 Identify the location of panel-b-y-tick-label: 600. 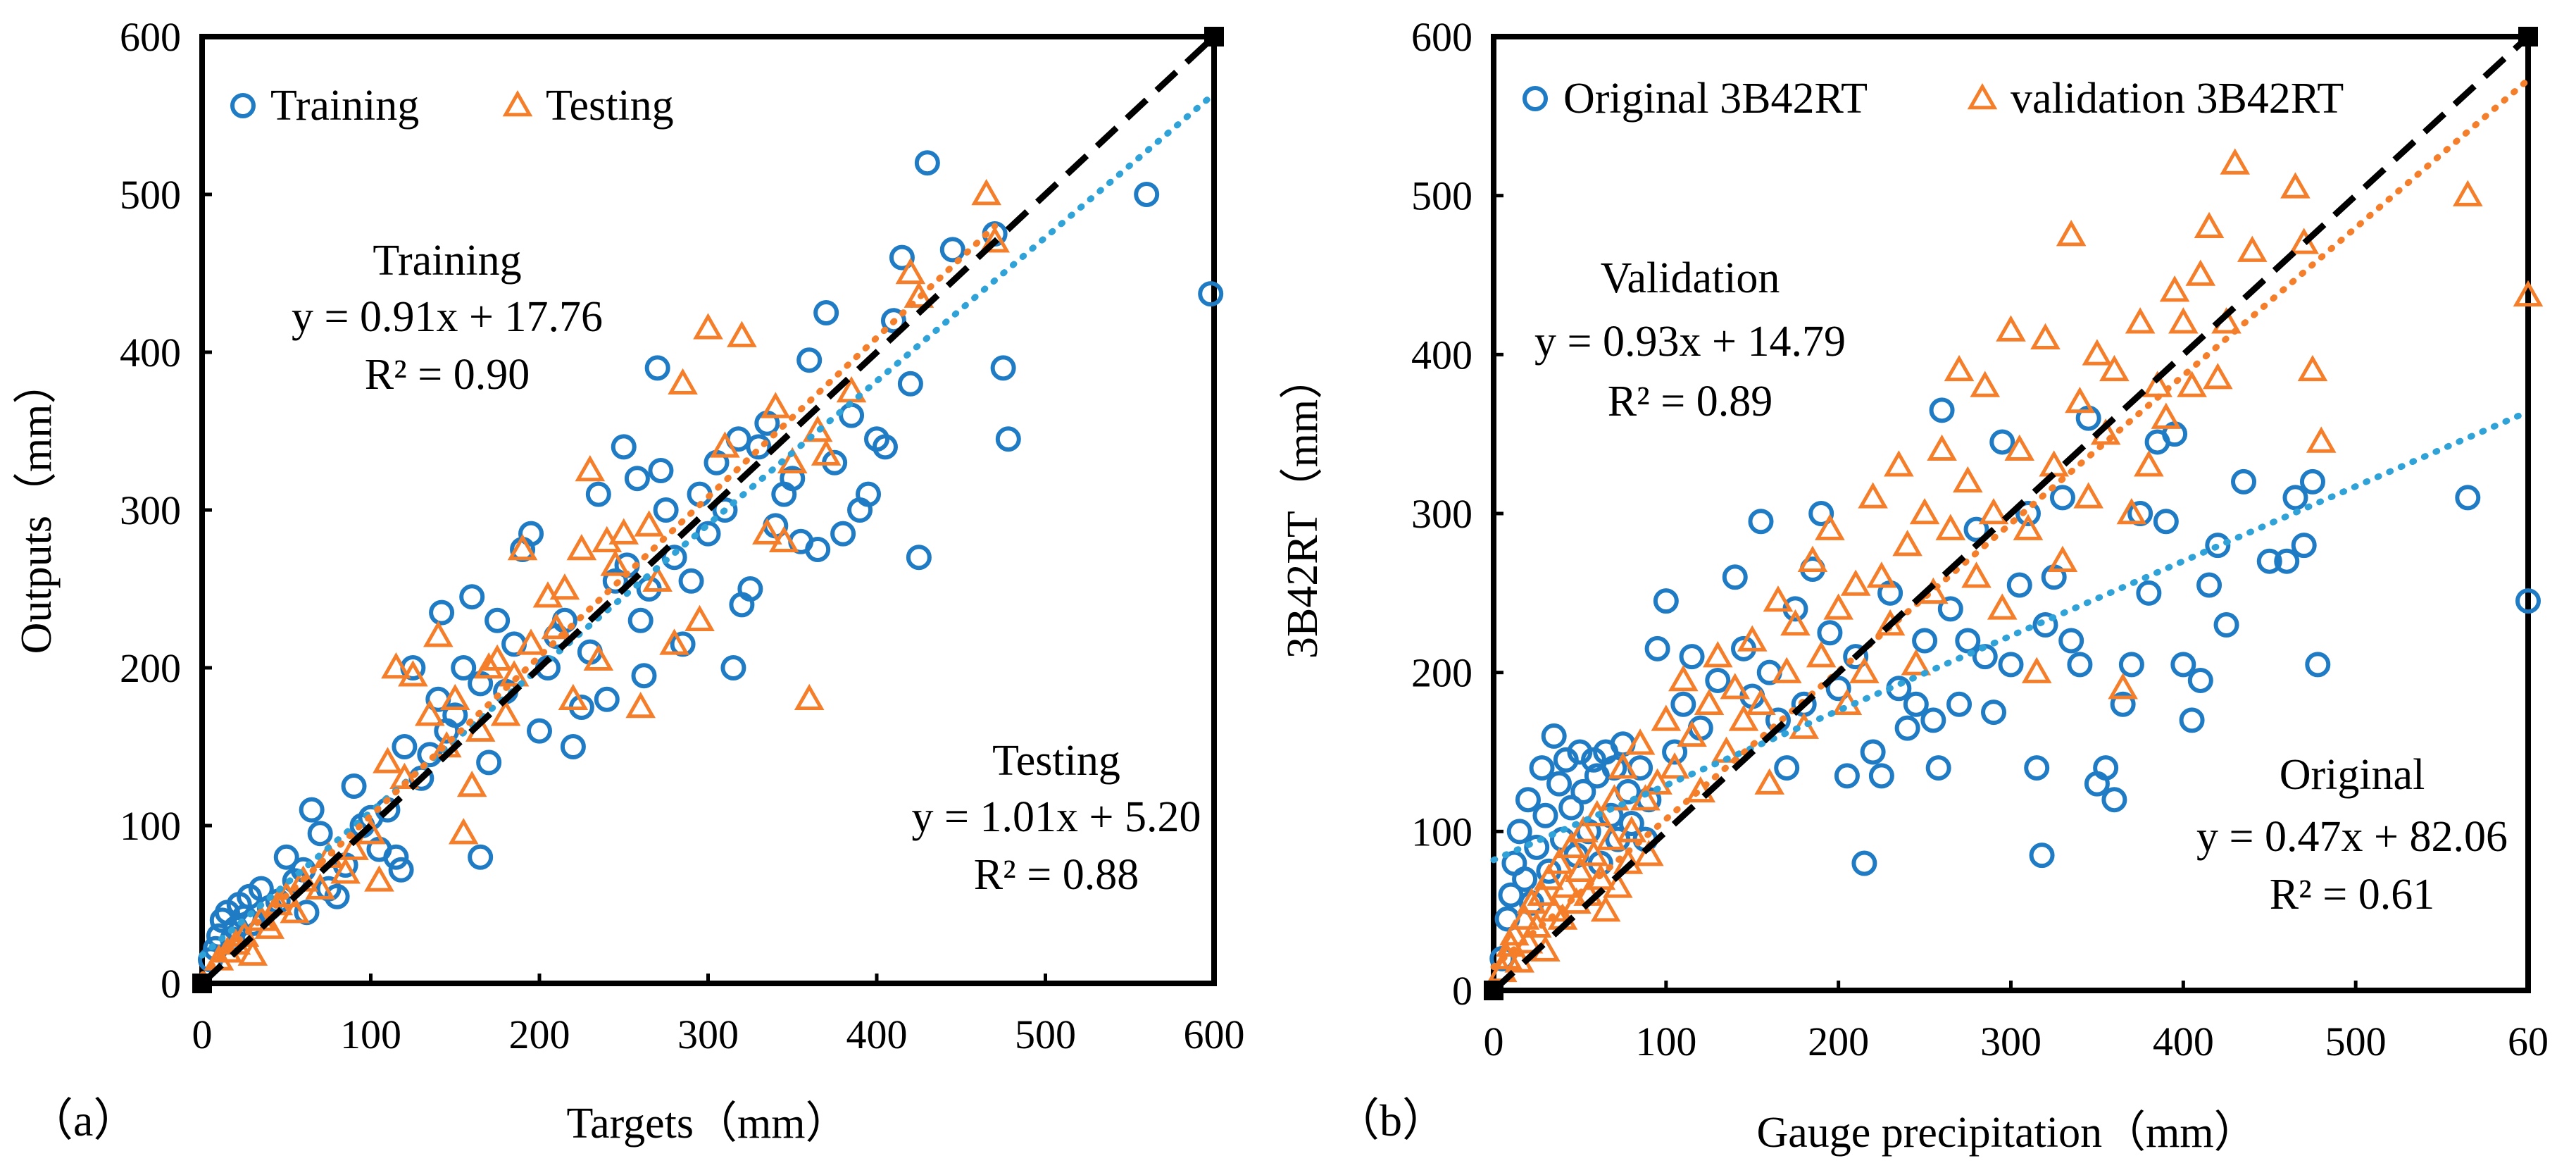
(1442, 37).